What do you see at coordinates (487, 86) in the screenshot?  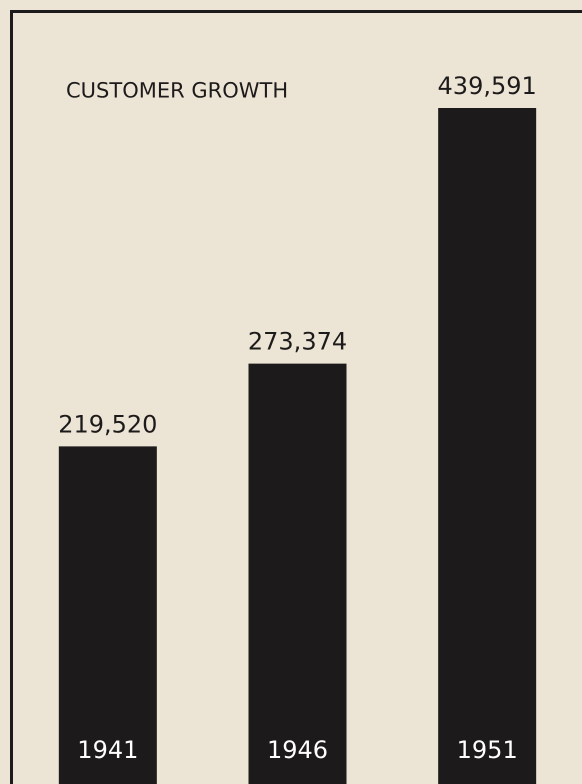 I see `data-label: 439,591` at bounding box center [487, 86].